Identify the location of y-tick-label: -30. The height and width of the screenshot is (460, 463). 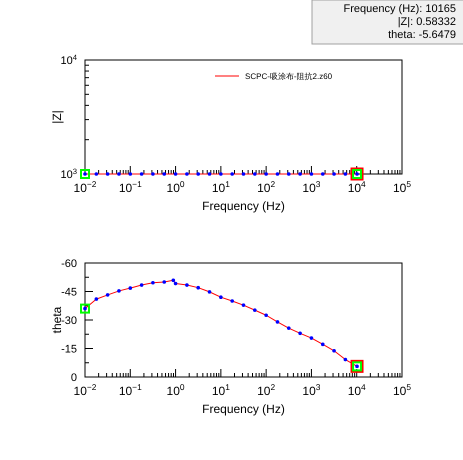
(69, 321).